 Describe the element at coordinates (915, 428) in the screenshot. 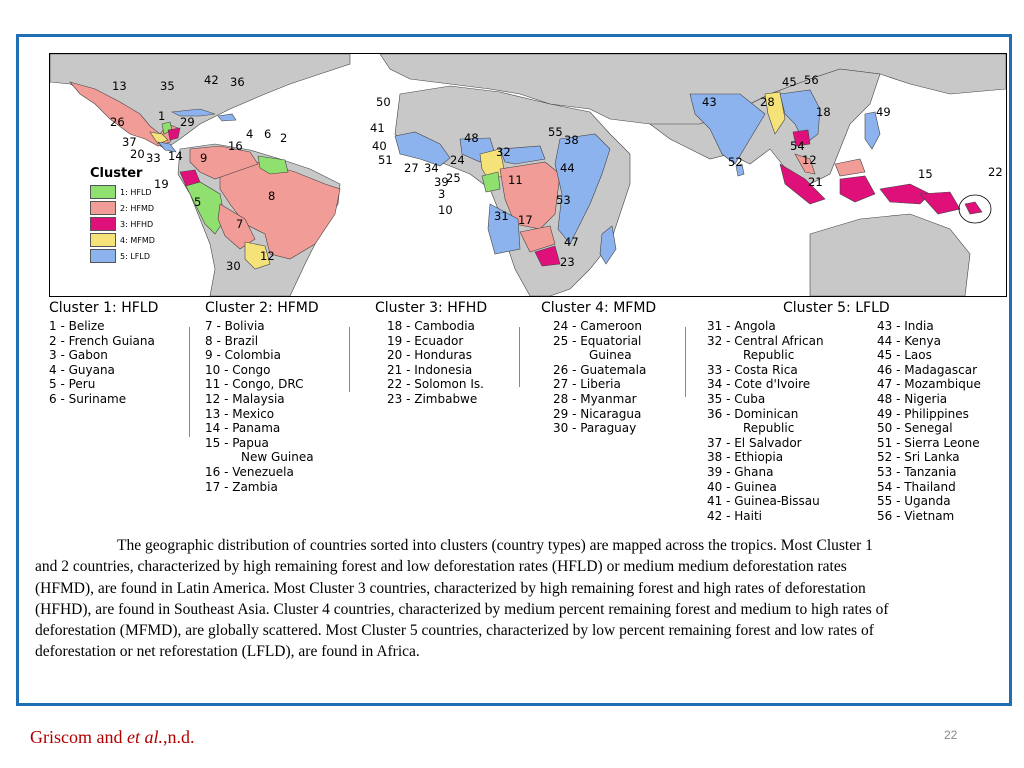

I see `cluster-list-item: 50 - Senegal` at that location.